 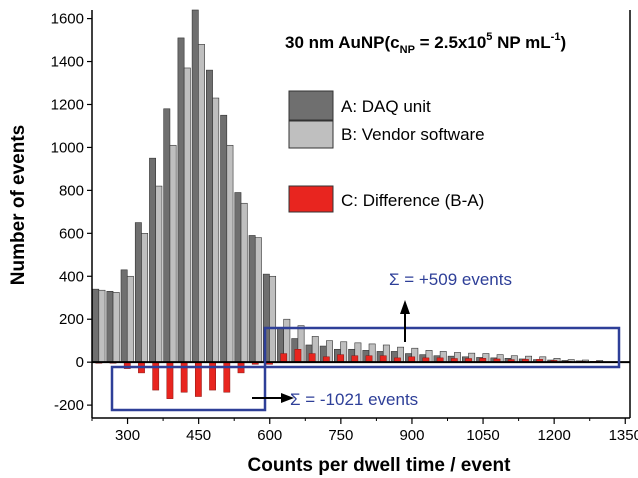 I want to click on x-tick-label: 750, so click(x=340, y=435).